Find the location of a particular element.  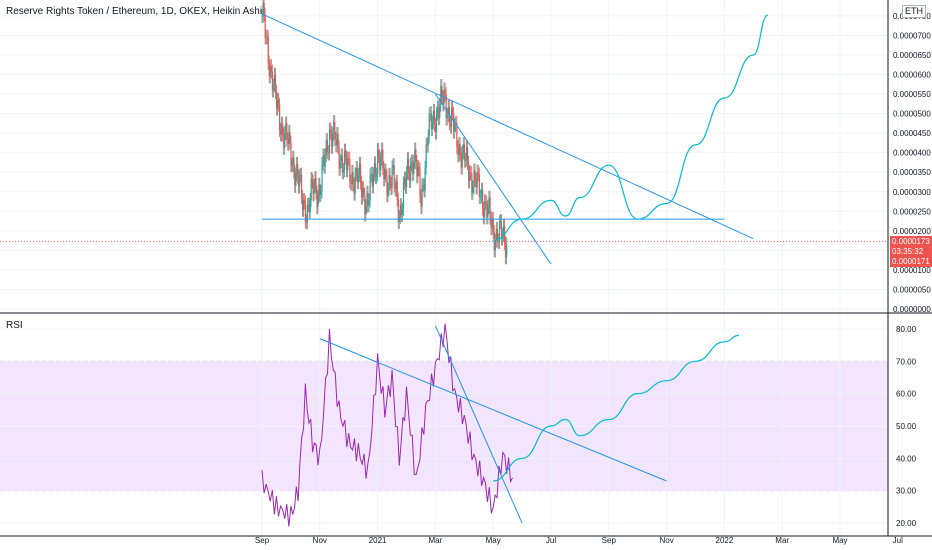

x-tick-label: Nov is located at coordinates (320, 540).